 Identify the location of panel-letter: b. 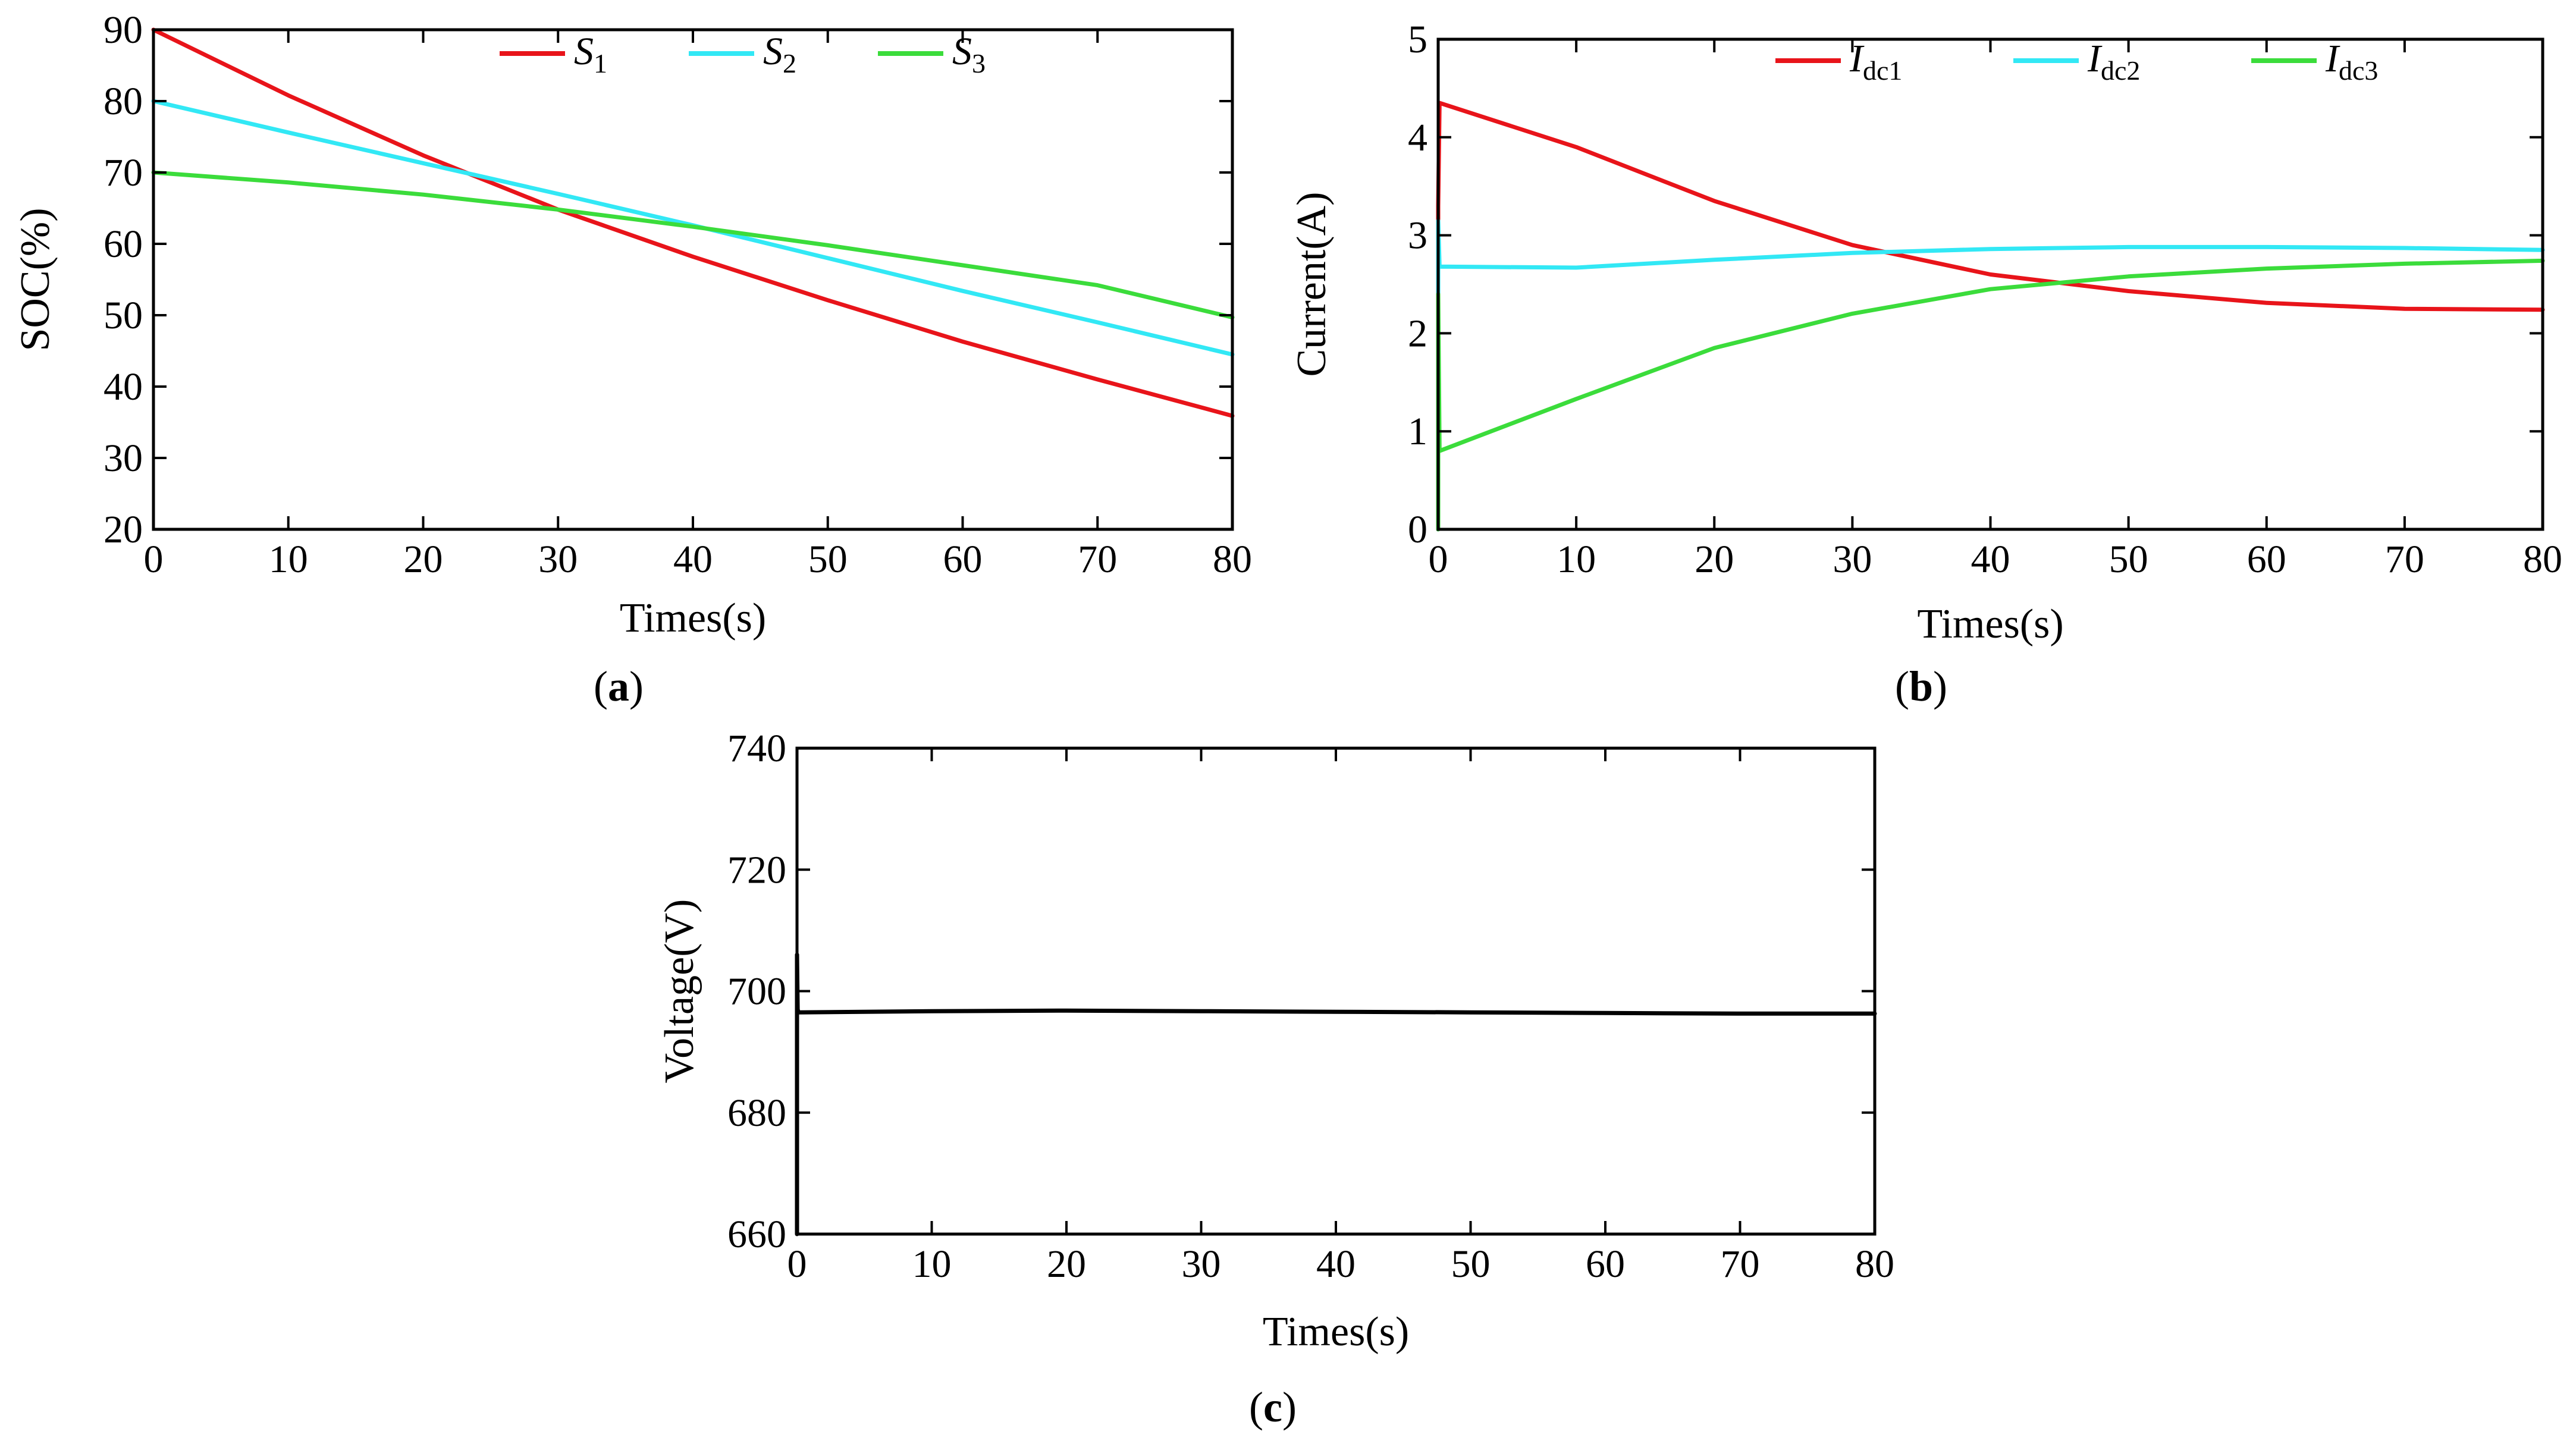
(1921, 686).